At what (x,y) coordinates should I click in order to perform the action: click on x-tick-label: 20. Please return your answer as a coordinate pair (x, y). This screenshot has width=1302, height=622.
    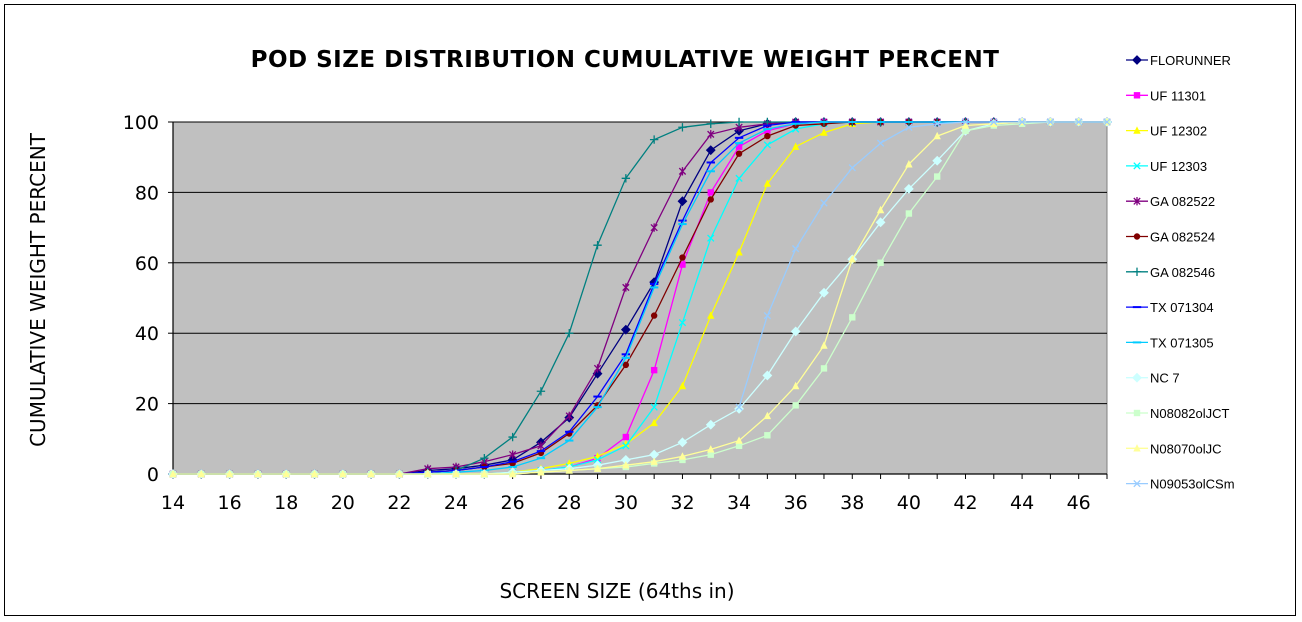
    Looking at the image, I should click on (343, 503).